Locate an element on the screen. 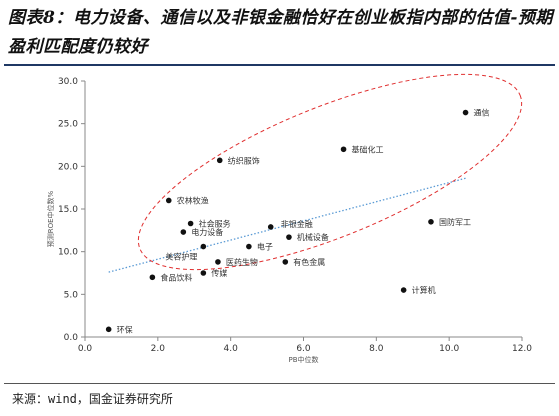 This screenshot has width=559, height=416. point-label: 社会服务 is located at coordinates (215, 224).